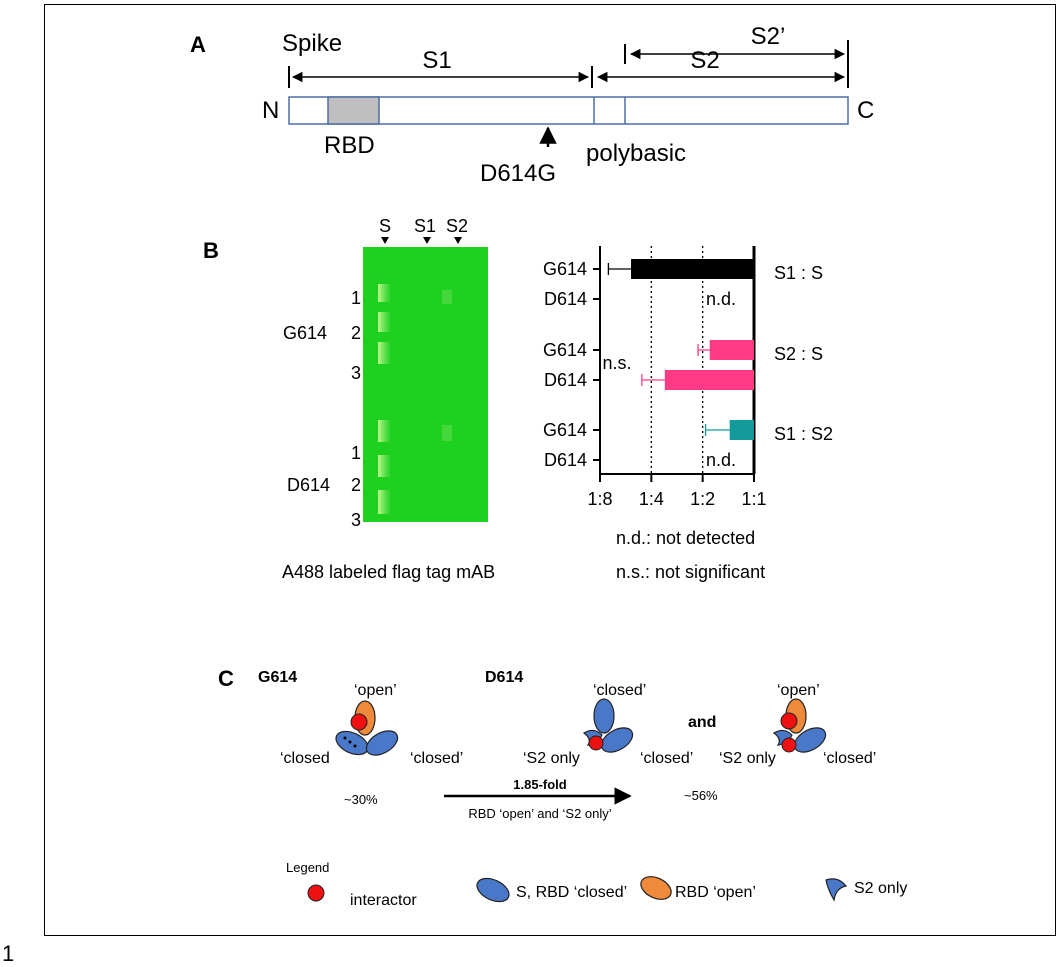  I want to click on g614-title: G614, so click(277, 677).